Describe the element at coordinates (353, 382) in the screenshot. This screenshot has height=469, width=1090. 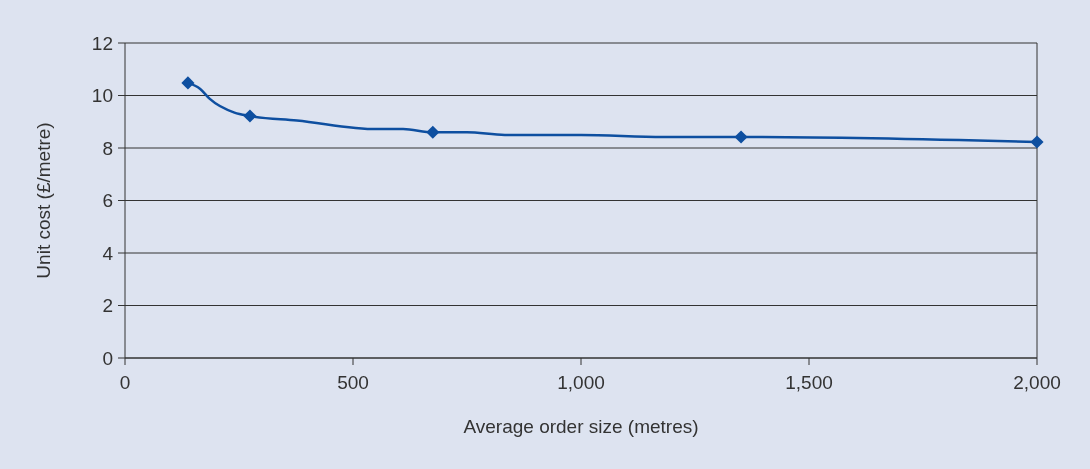
I see `x-tick-label: 500` at that location.